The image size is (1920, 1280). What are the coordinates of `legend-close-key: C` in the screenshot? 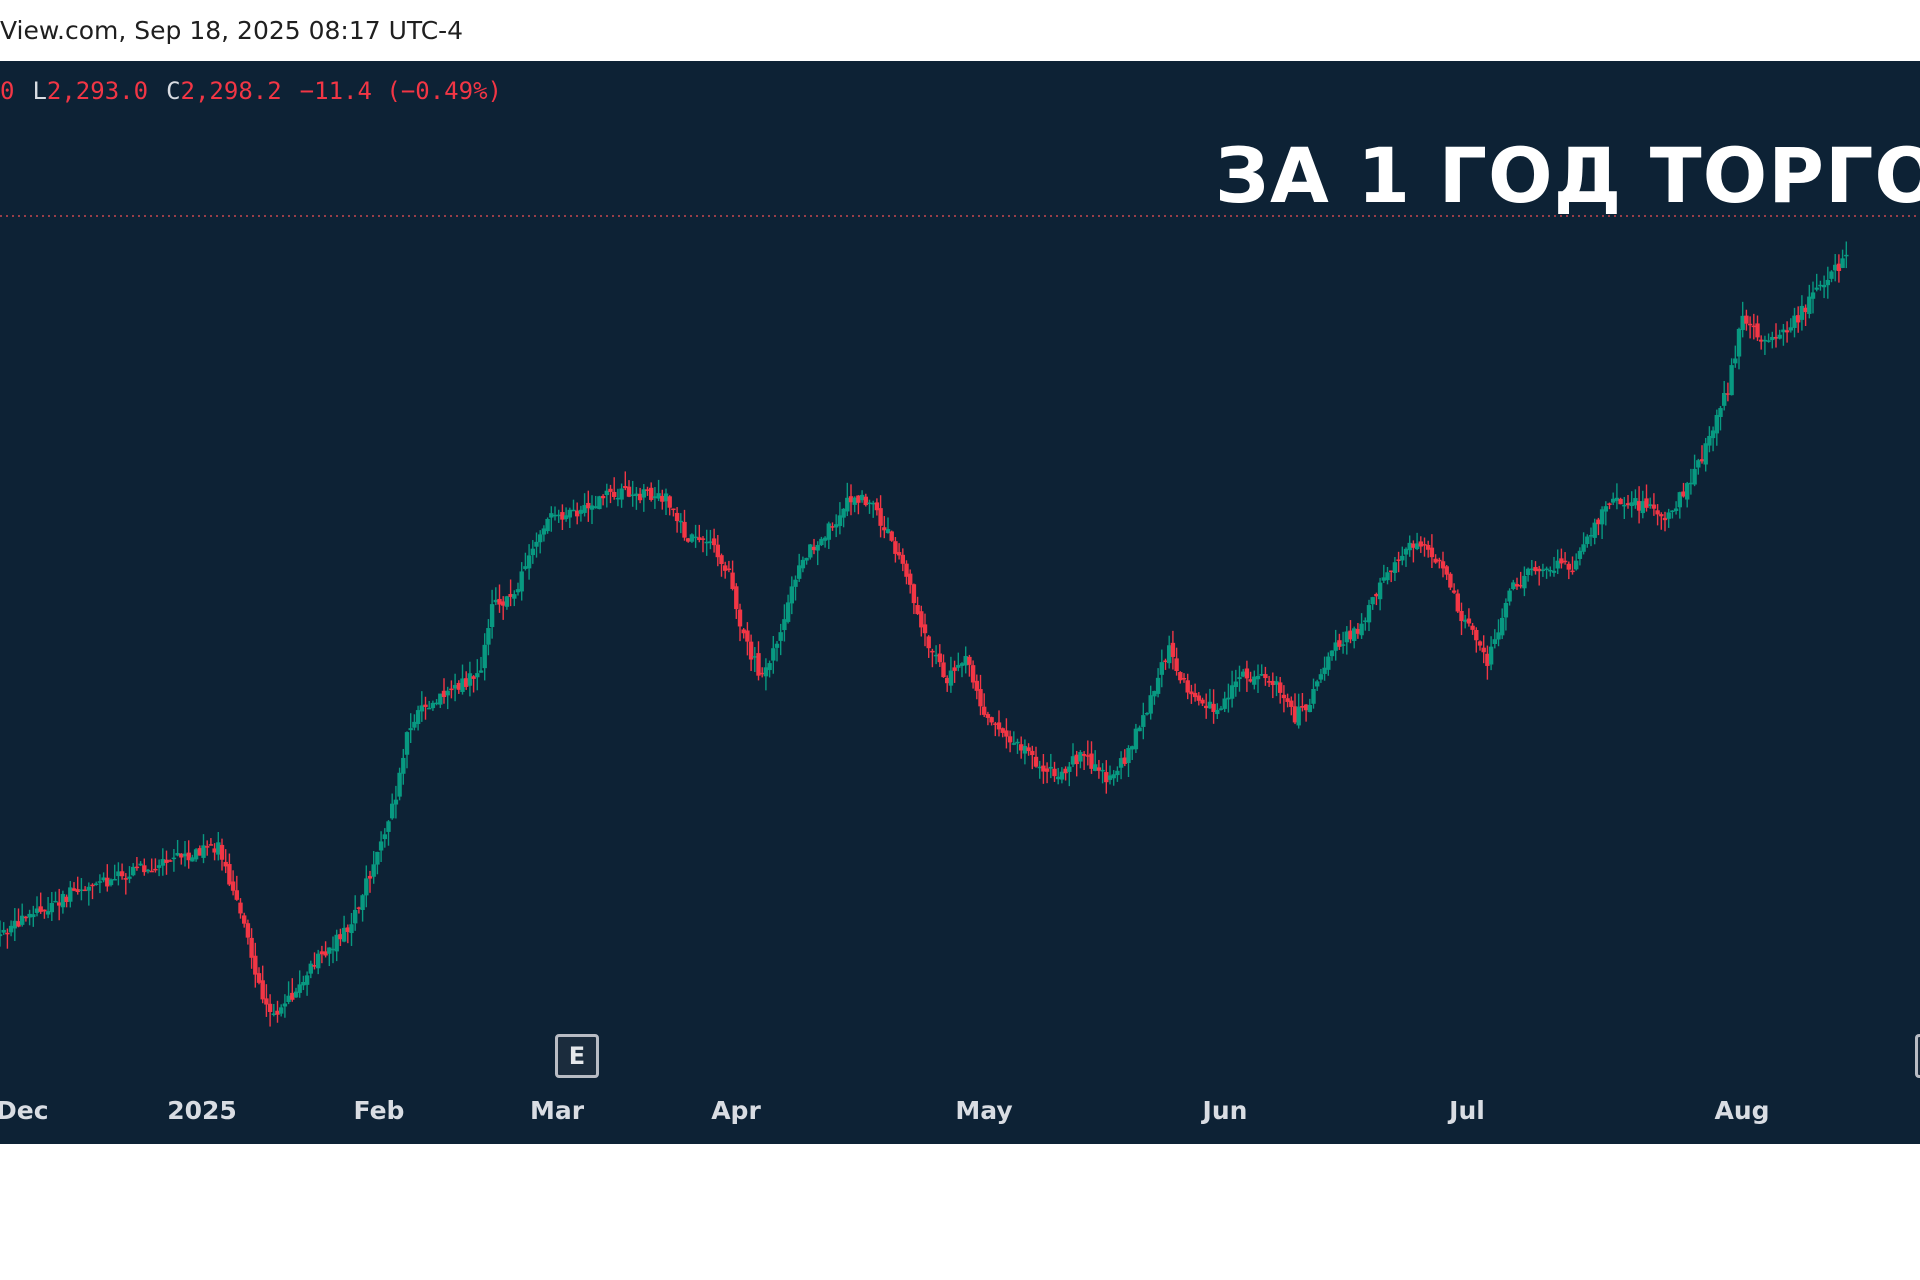 It's located at (173, 91).